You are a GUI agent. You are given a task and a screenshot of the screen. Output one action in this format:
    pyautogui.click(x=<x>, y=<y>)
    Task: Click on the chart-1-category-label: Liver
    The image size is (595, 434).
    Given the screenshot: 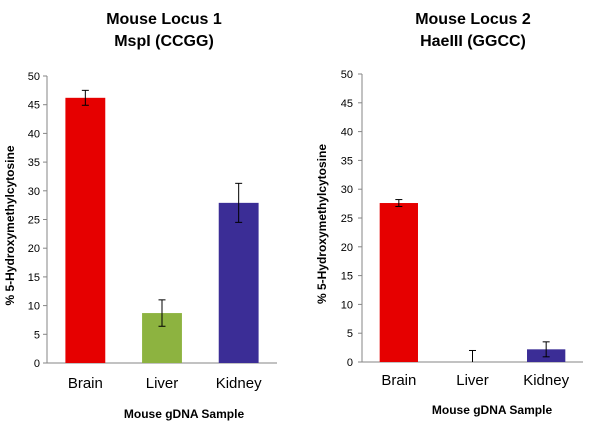 What is the action you would take?
    pyautogui.click(x=162, y=383)
    